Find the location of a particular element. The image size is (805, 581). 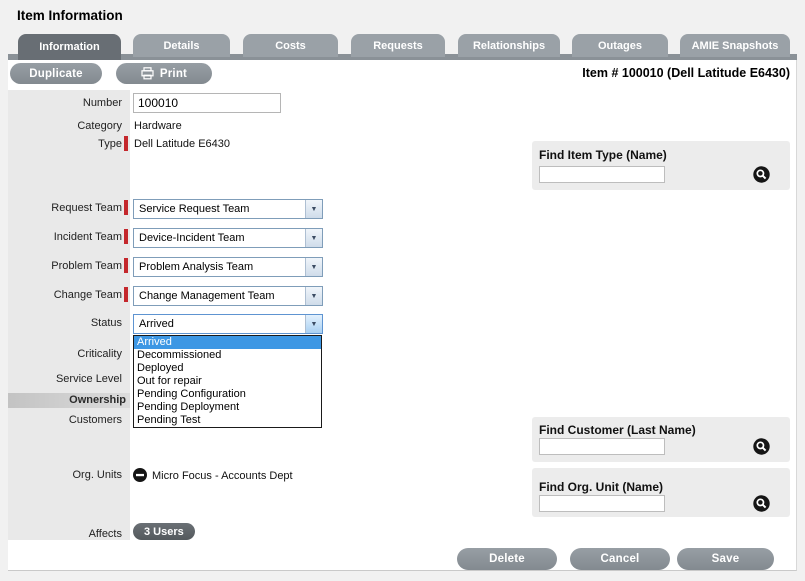

find-customer-label: Find Customer (Last Name) is located at coordinates (617, 430).